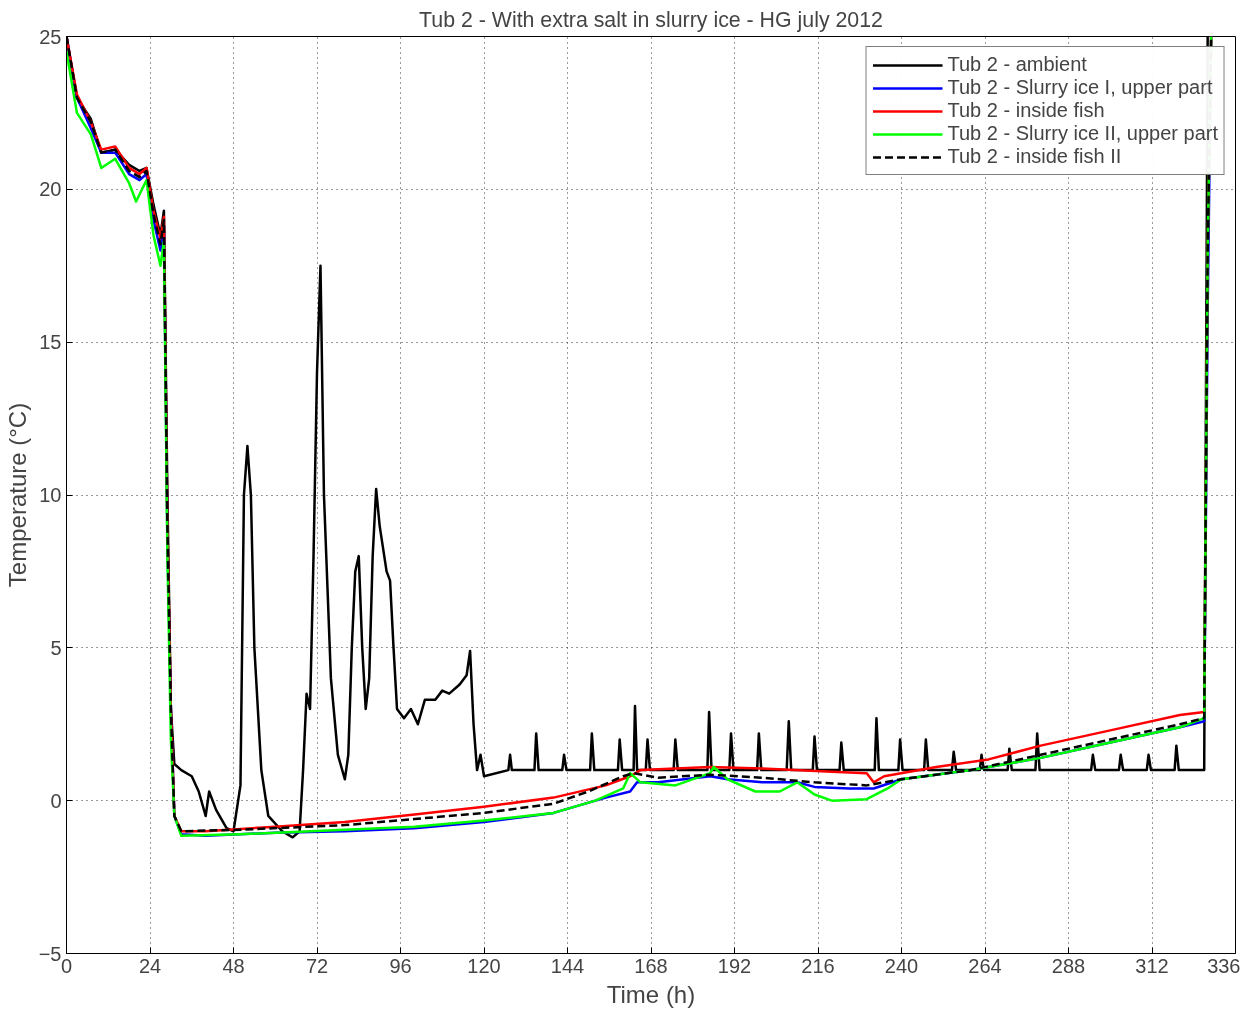 The image size is (1253, 1019). What do you see at coordinates (1224, 965) in the screenshot?
I see `x-tick-label: 336` at bounding box center [1224, 965].